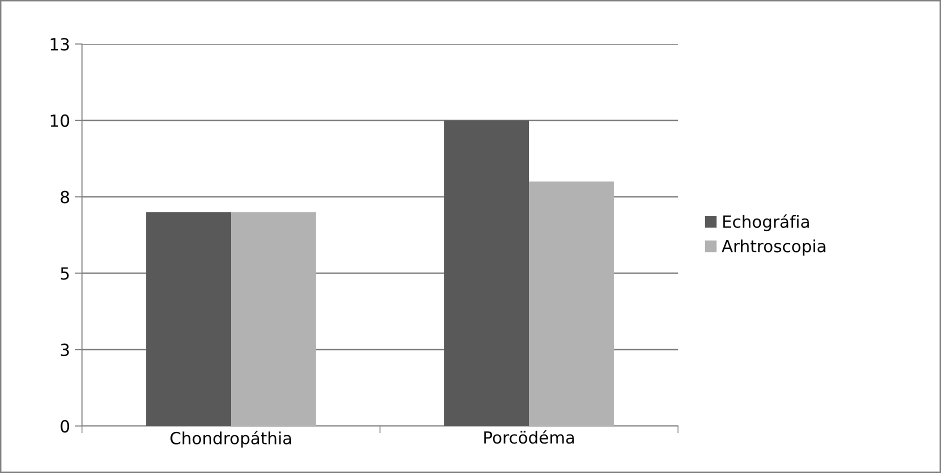  I want to click on y-tick-label: 0, so click(65, 426).